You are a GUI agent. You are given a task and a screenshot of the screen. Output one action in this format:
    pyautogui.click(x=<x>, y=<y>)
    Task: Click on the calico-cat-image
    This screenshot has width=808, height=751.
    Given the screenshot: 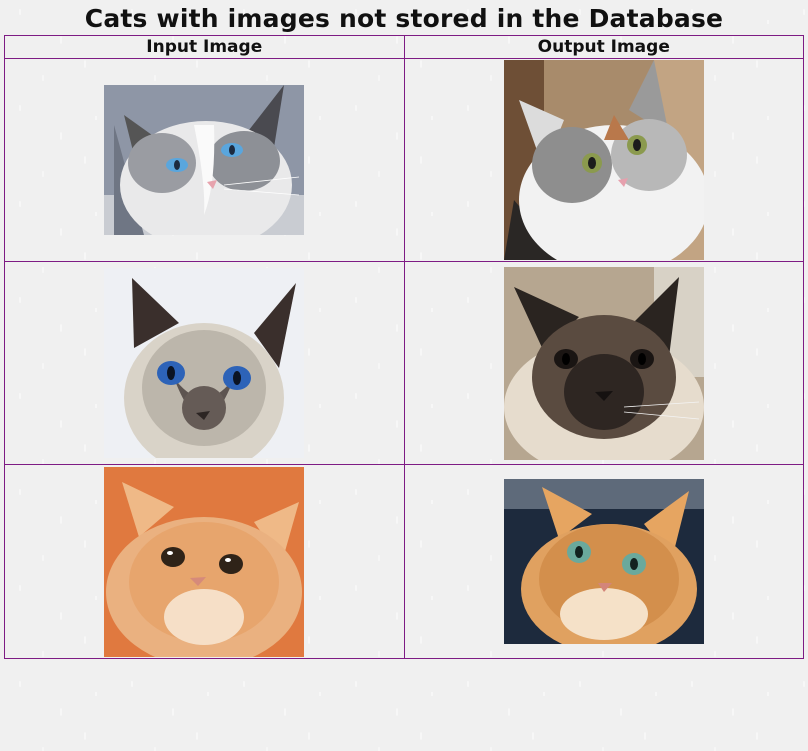 What is the action you would take?
    pyautogui.click(x=603, y=160)
    